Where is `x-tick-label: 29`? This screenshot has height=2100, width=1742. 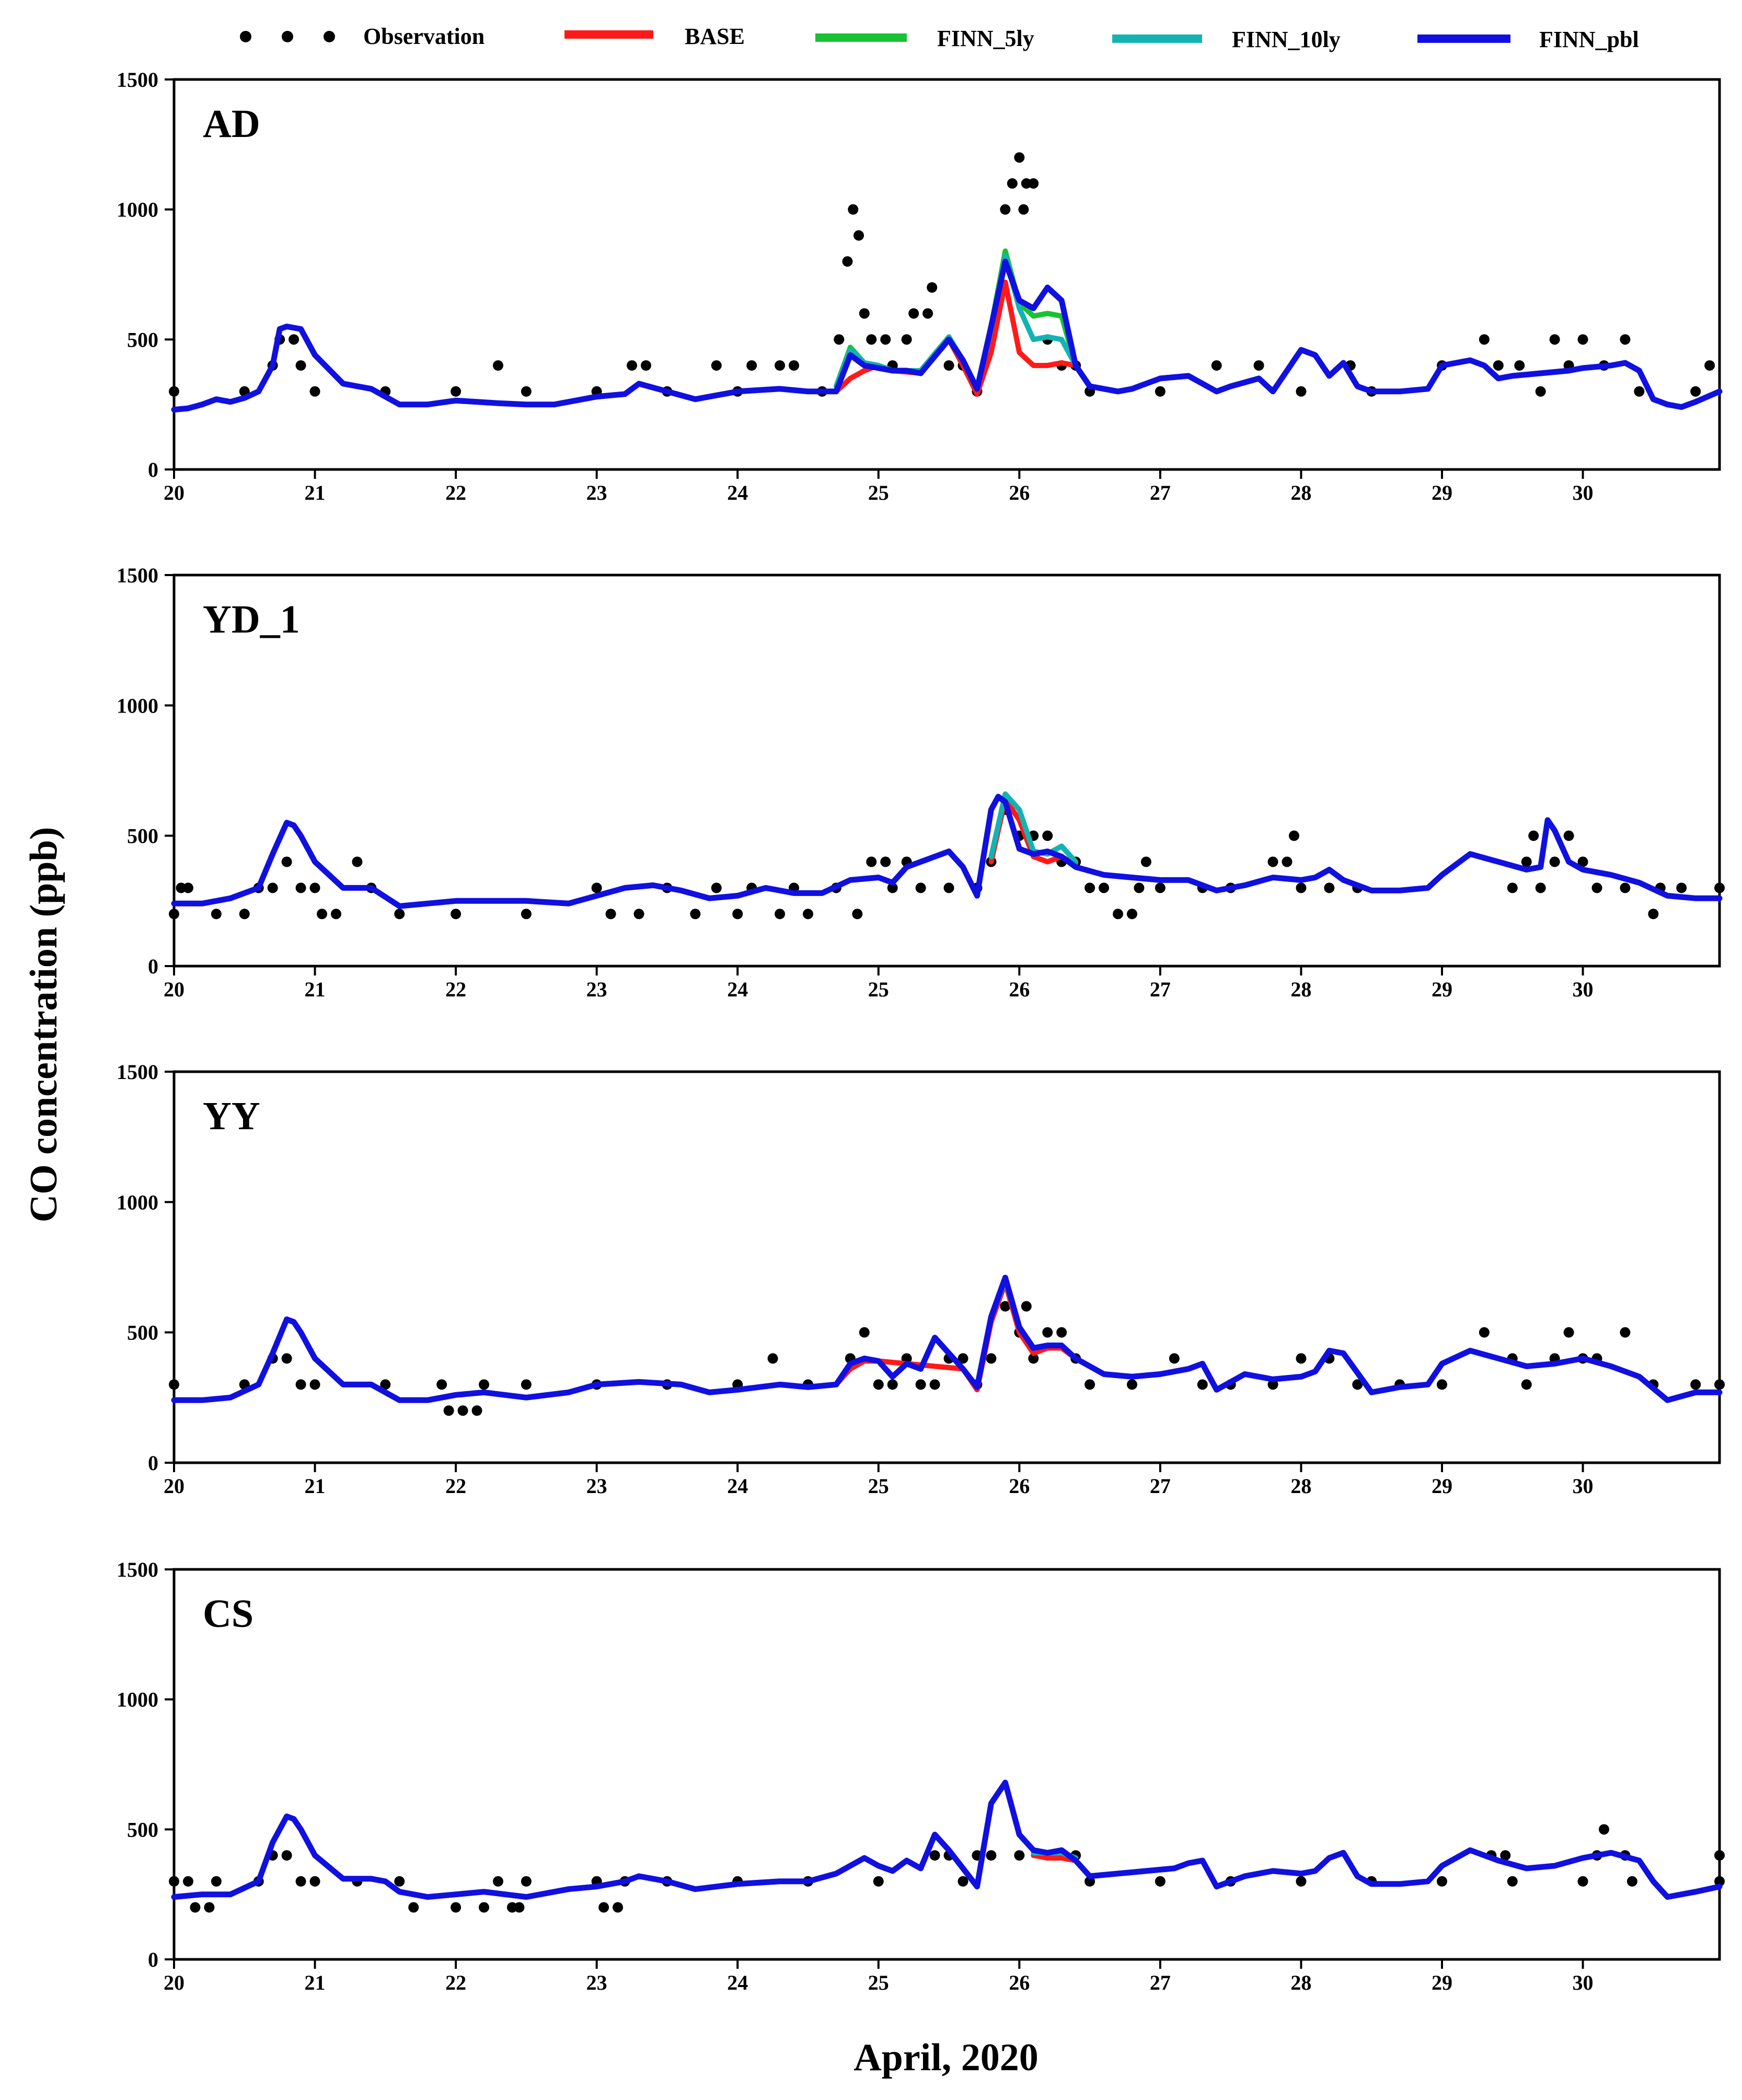 x-tick-label: 29 is located at coordinates (1442, 1486).